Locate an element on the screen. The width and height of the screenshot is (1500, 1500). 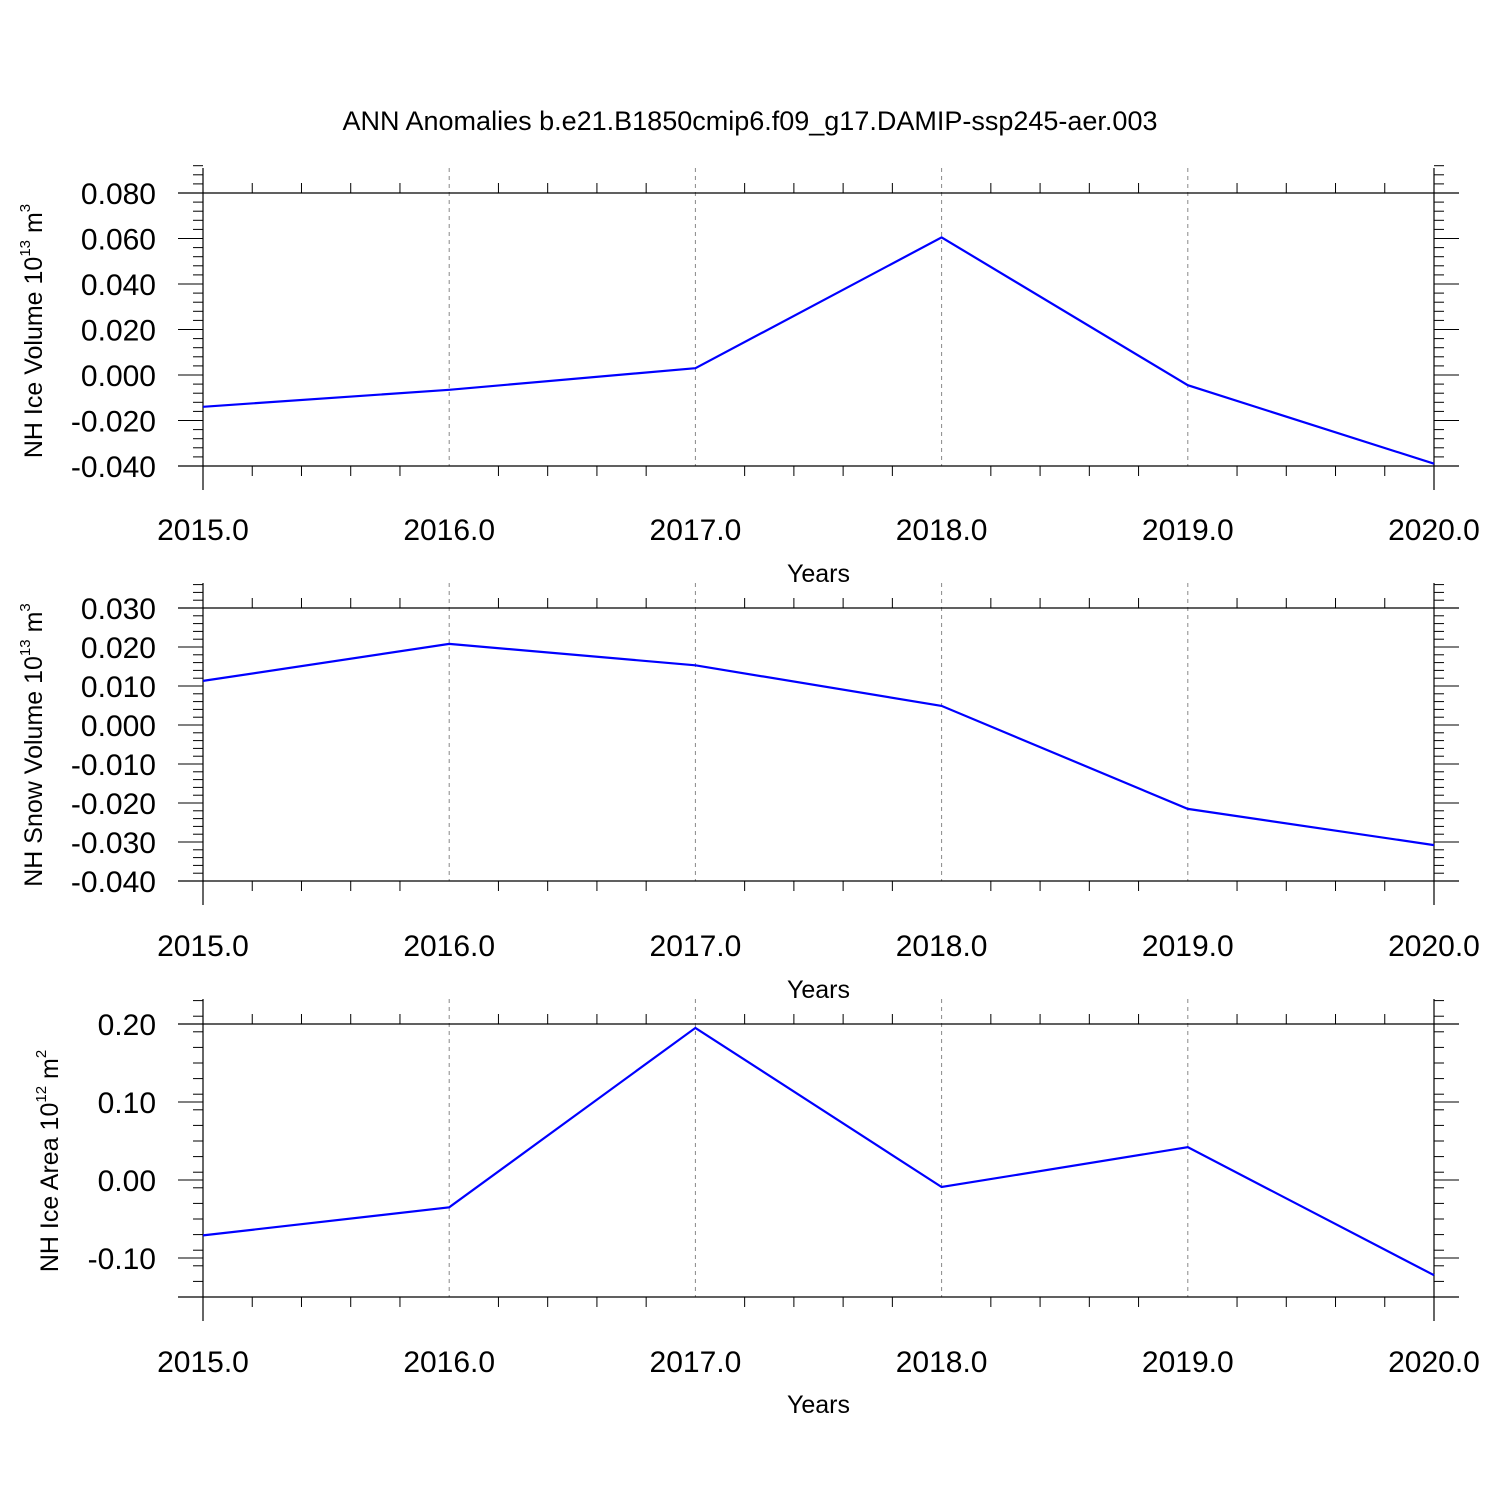
y-tick-label: 0.010 is located at coordinates (118, 687).